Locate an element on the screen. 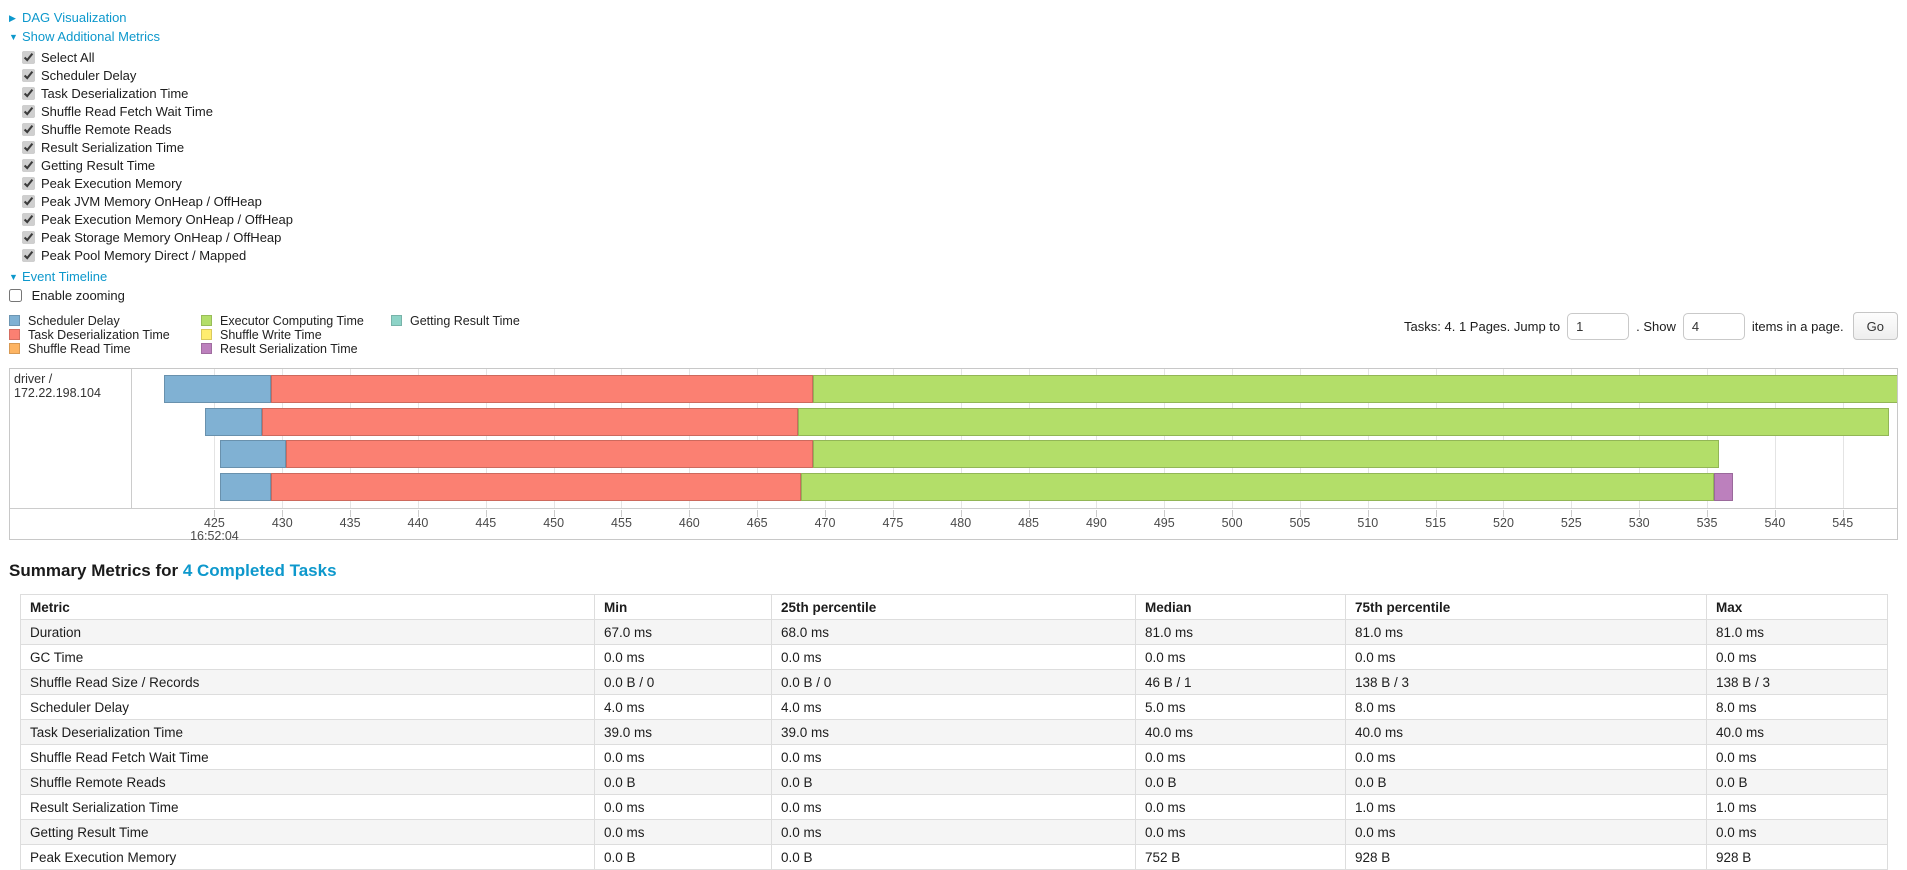  table-cell: Duration is located at coordinates (307, 632).